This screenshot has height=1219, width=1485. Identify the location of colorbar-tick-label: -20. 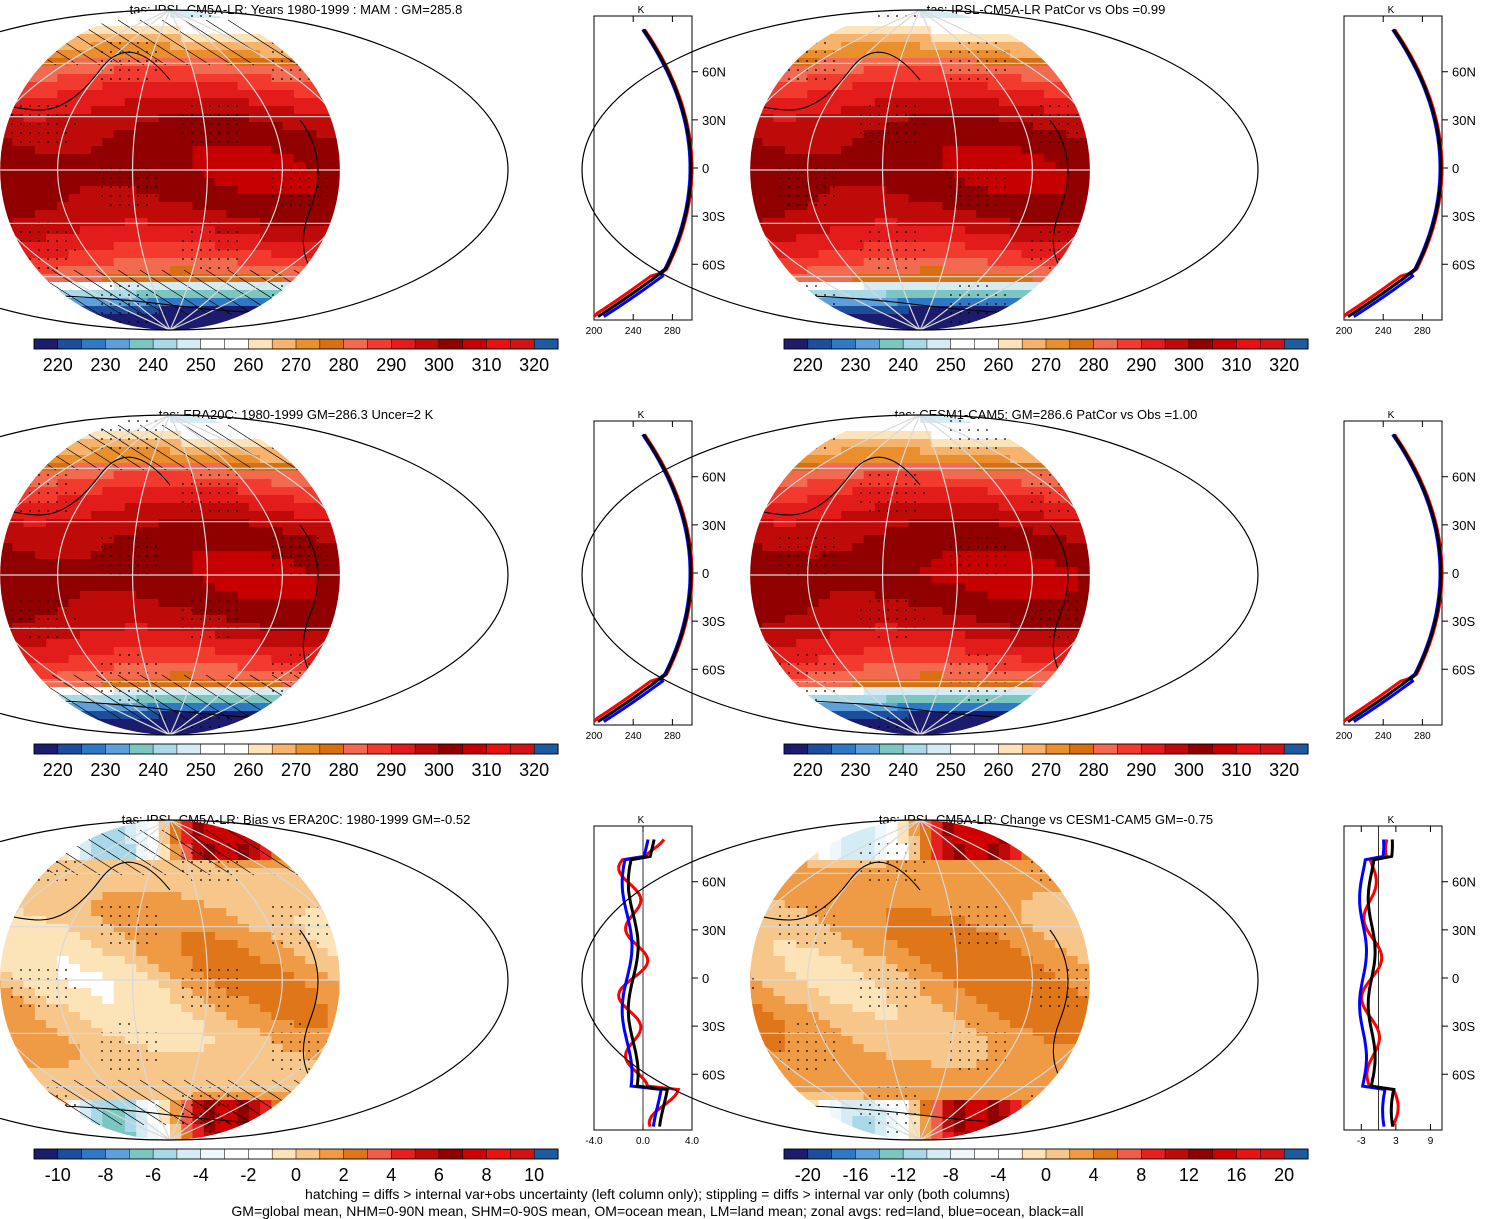
(808, 1175).